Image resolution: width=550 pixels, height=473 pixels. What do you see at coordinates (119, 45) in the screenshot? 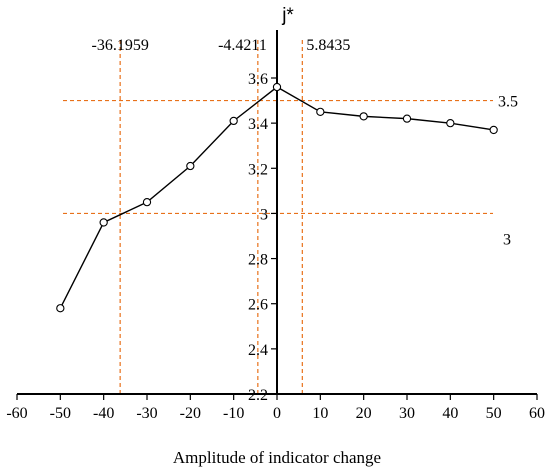
I see `vertical-reference-label: -36.1959` at bounding box center [119, 45].